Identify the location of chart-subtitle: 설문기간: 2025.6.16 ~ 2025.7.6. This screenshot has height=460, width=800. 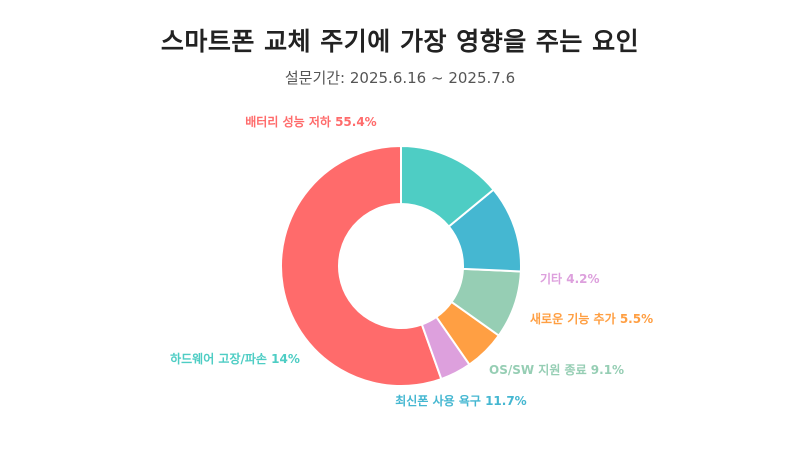
(400, 78).